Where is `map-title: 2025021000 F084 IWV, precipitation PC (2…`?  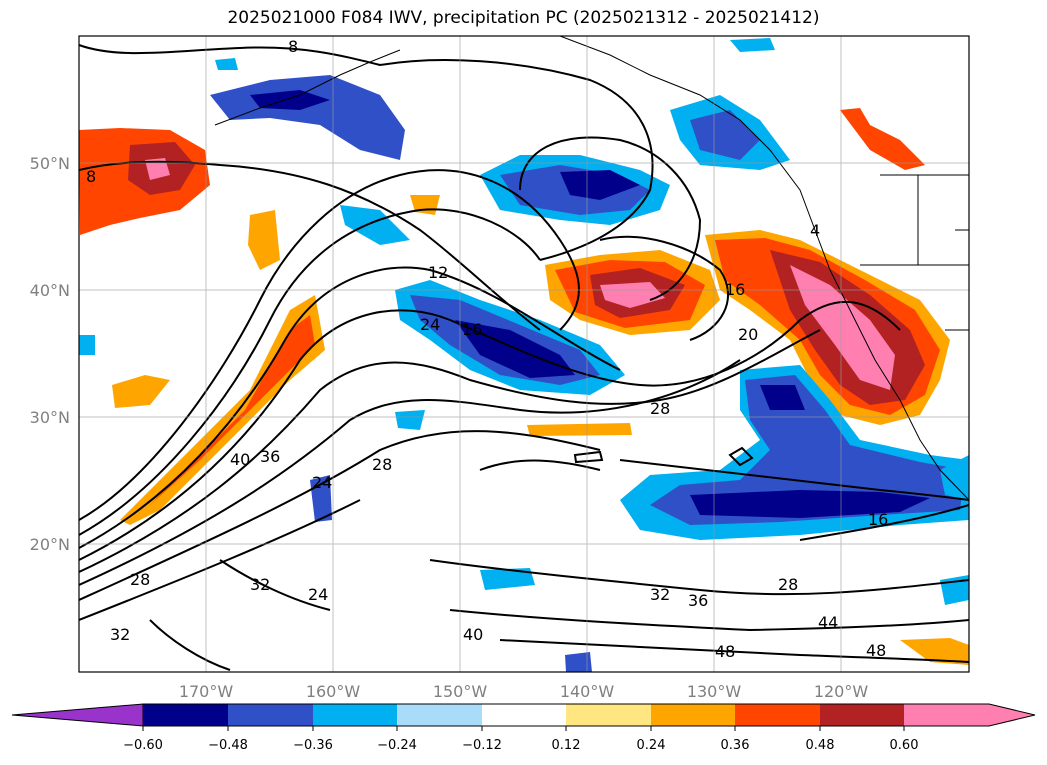 map-title: 2025021000 F084 IWV, precipitation PC (2… is located at coordinates (523, 18).